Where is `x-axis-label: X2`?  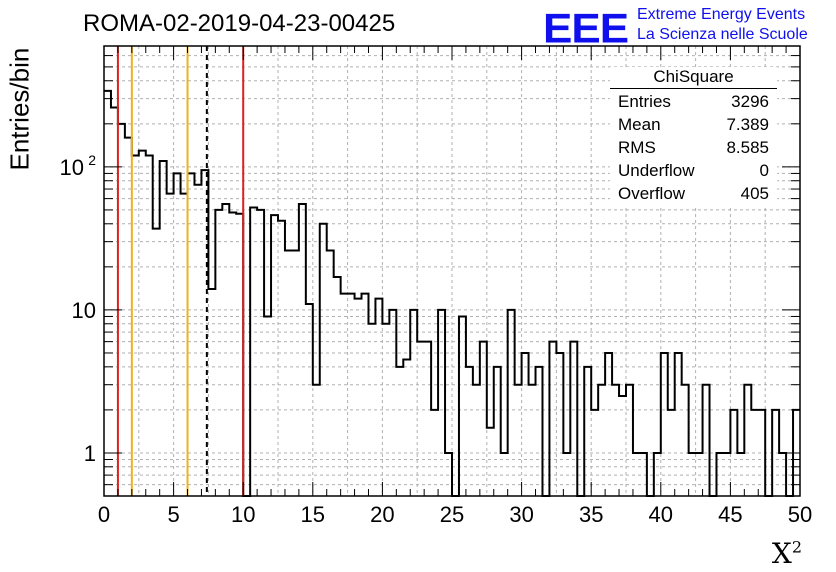 x-axis-label: X2 is located at coordinates (787, 553).